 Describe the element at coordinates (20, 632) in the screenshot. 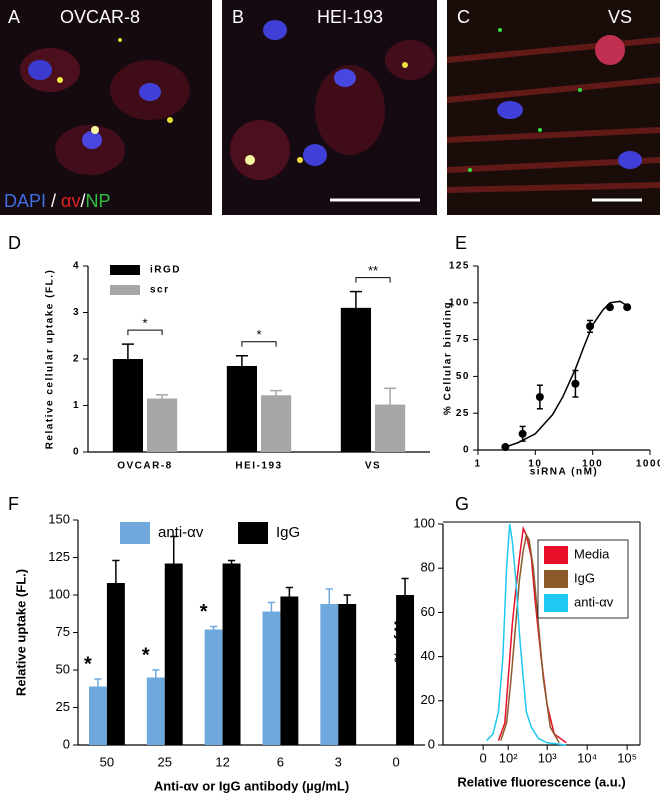

I see `y-axis-label: Relative uptake (FL.)` at that location.